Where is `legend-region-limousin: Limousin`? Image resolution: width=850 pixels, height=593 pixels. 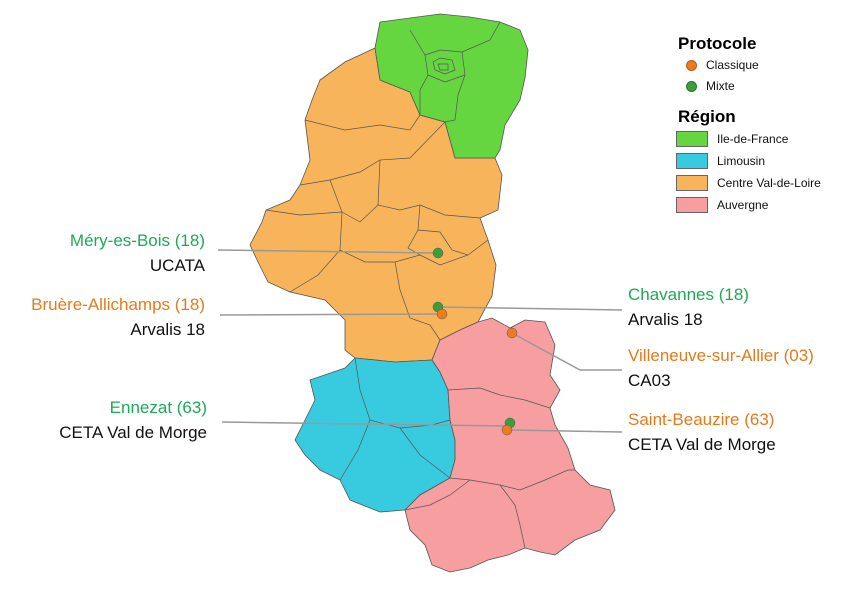 legend-region-limousin: Limousin is located at coordinates (720, 161).